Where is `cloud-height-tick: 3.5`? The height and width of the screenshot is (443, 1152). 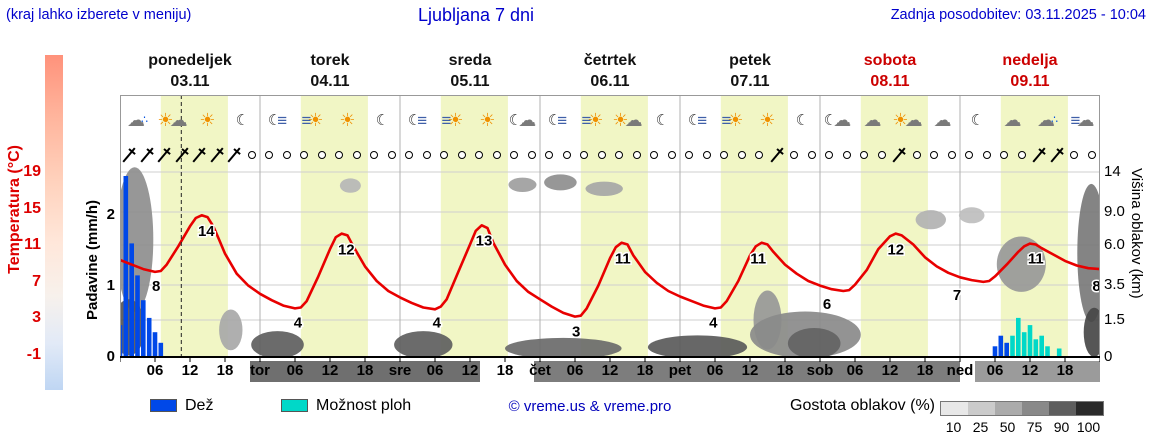
cloud-height-tick: 3.5 is located at coordinates (1114, 284).